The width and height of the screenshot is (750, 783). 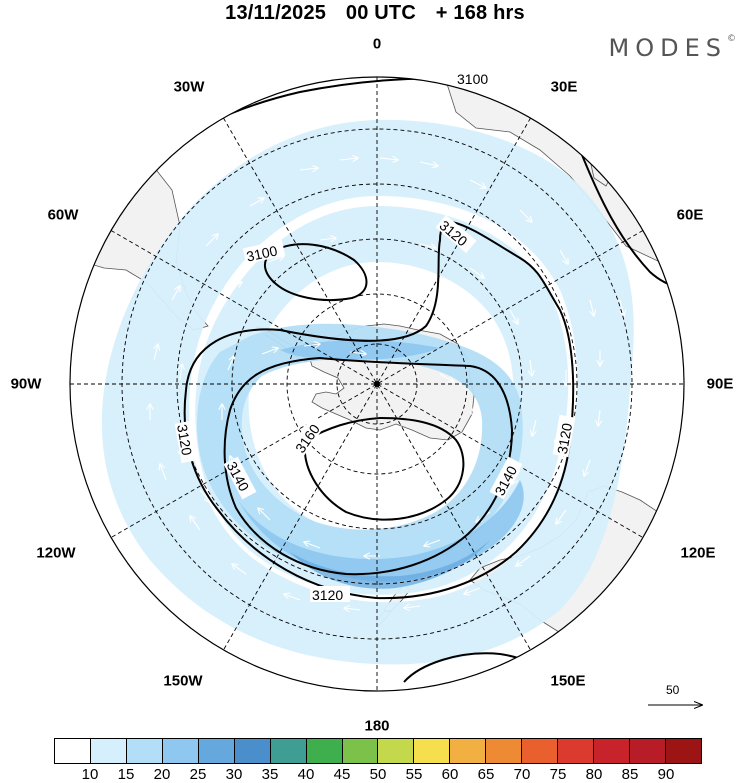 I want to click on lon-label-150e: 150E, so click(x=568, y=681).